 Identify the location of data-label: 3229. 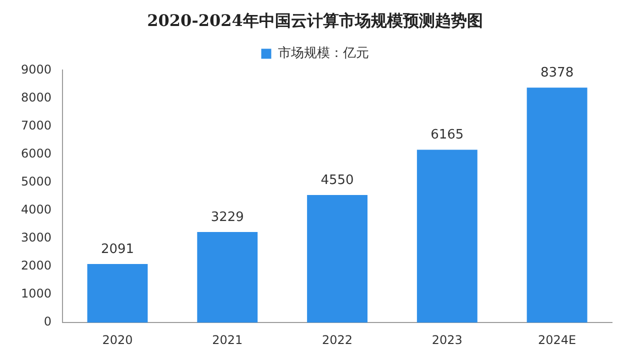
(227, 217).